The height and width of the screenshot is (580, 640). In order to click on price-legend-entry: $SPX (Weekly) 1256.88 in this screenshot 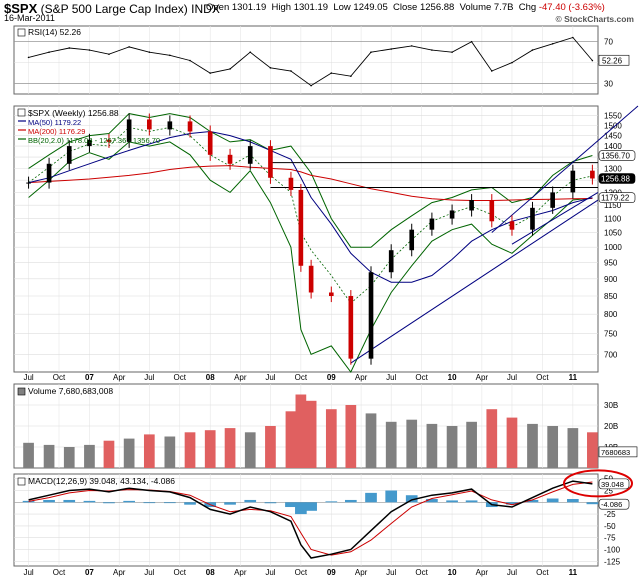, I will do `click(73, 113)`.